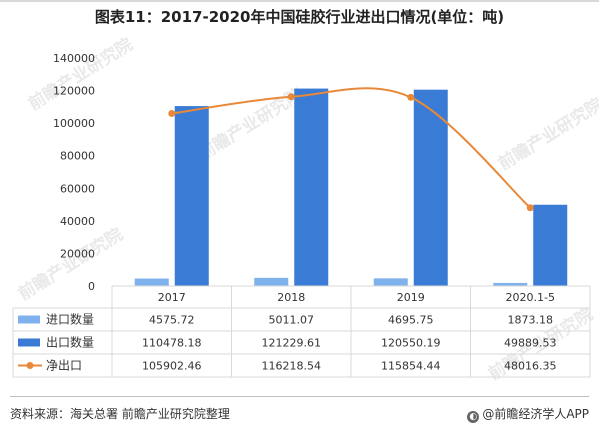 The width and height of the screenshot is (599, 434). What do you see at coordinates (531, 320) in the screenshot?
I see `table-cell-value: 1873.18` at bounding box center [531, 320].